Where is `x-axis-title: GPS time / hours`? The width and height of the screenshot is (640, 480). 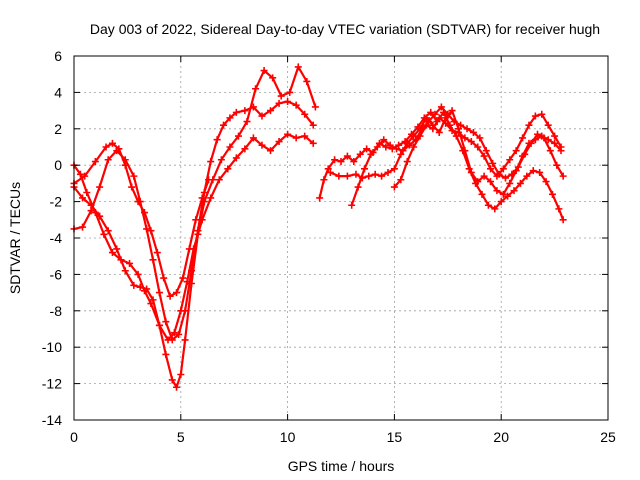
x-axis-title: GPS time / hours is located at coordinates (341, 466).